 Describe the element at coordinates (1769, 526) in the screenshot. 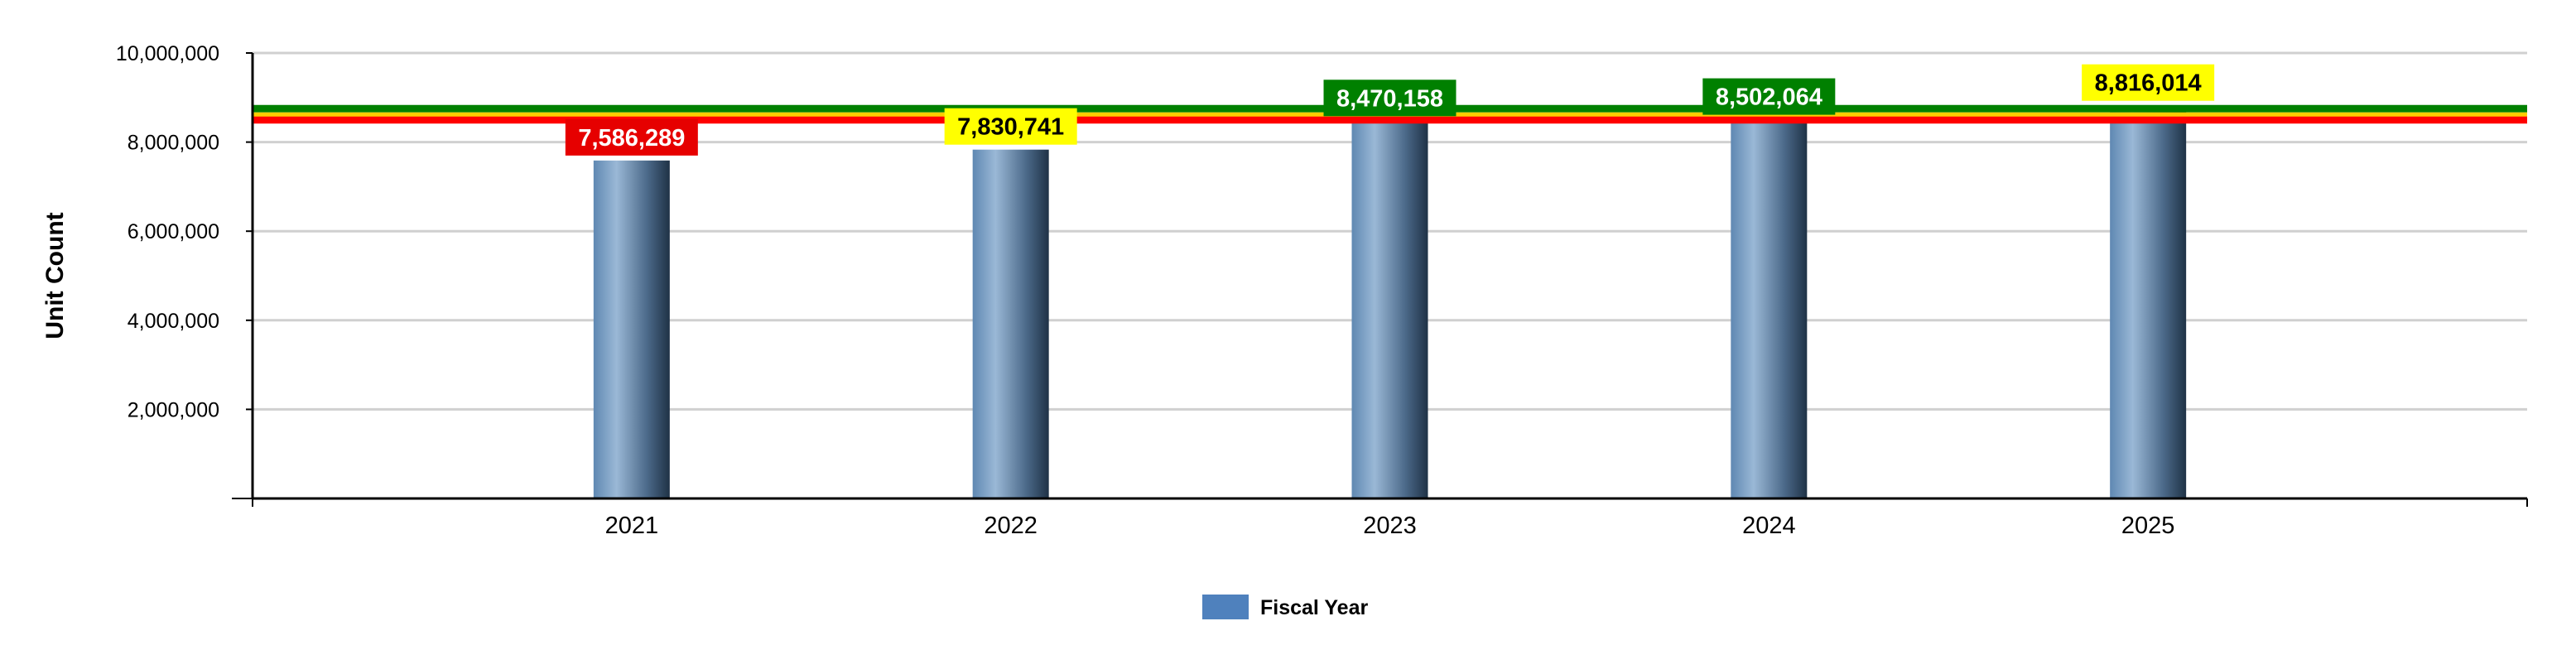

I see `x-tick-label: 2024` at that location.